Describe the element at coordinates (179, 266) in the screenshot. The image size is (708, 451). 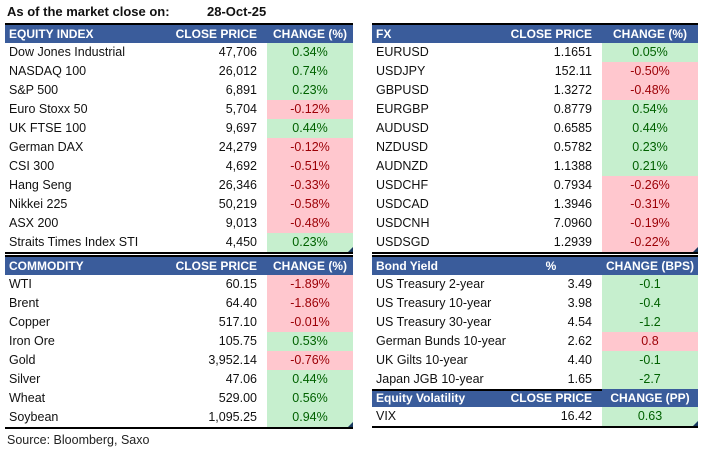
I see `commodity-table-header: COMMODITY CLOSE PRICE CHANGE (%)` at that location.